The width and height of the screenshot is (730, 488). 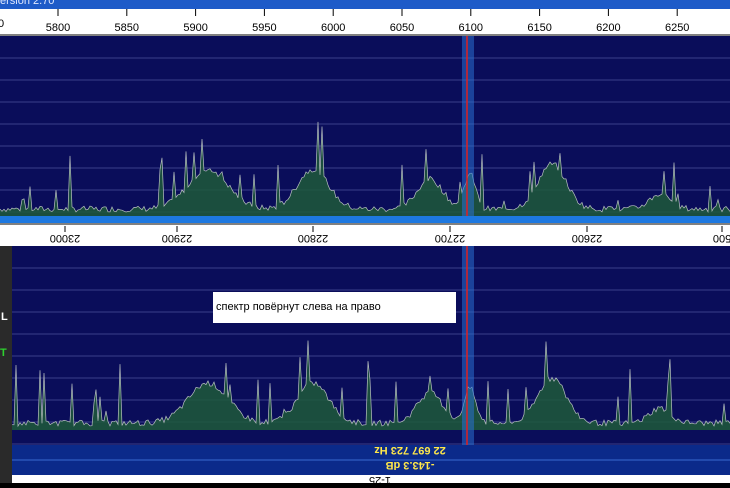 What do you see at coordinates (409, 465) in the screenshot?
I see `readout-level: -143.3 dB` at bounding box center [409, 465].